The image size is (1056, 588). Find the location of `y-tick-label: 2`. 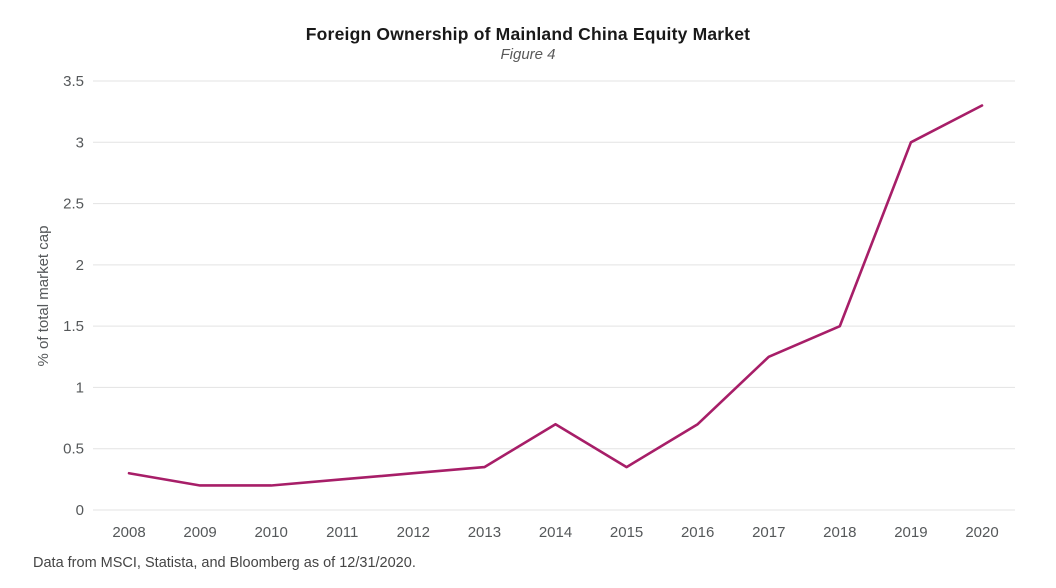

y-tick-label: 2 is located at coordinates (80, 265).